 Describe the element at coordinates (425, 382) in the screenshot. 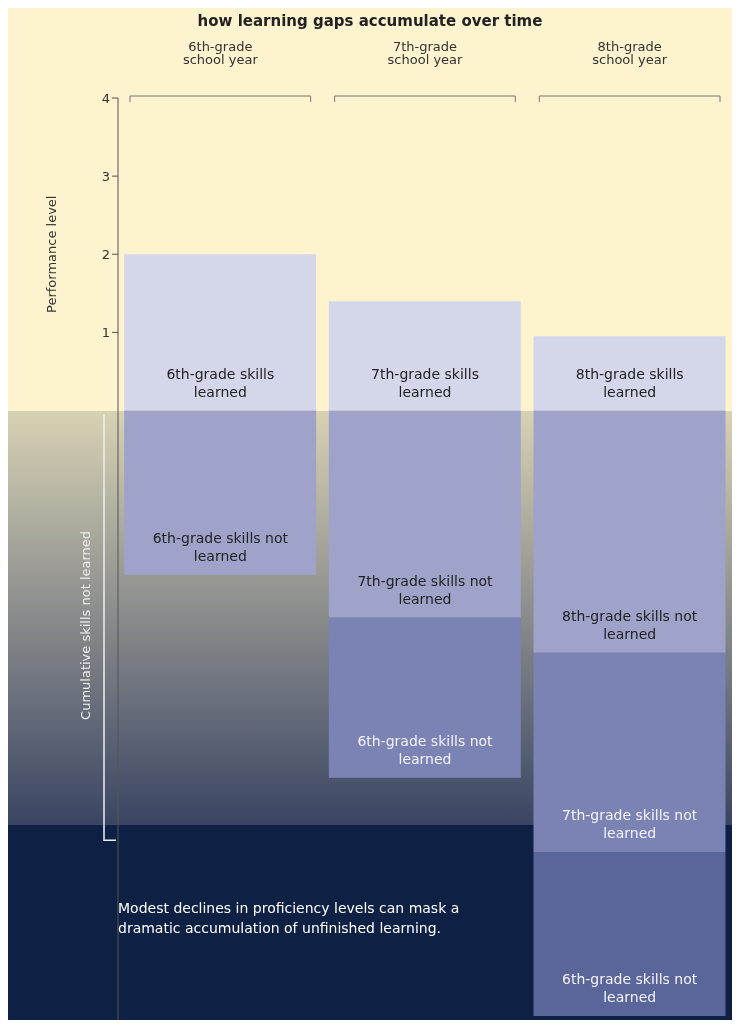

I see `annotation: 7th-grade skills learned` at that location.